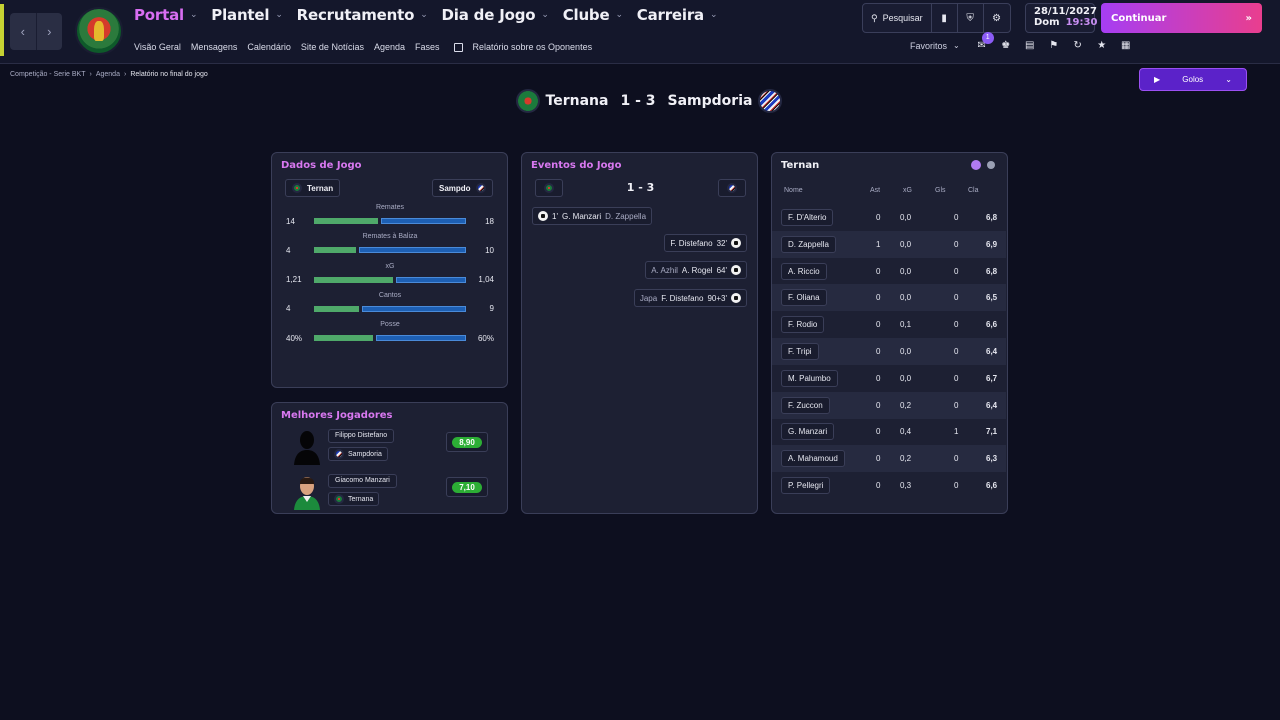 Image resolution: width=1280 pixels, height=720 pixels. I want to click on sampdoria-badge-icon, so click(770, 101).